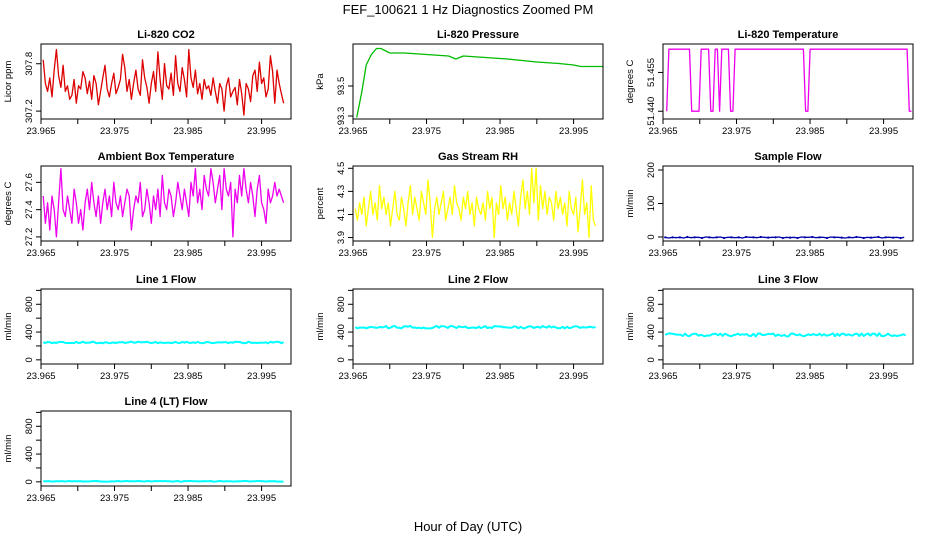 The image size is (936, 540). Describe the element at coordinates (29, 237) in the screenshot. I see `y-tick-label: 27.2` at that location.